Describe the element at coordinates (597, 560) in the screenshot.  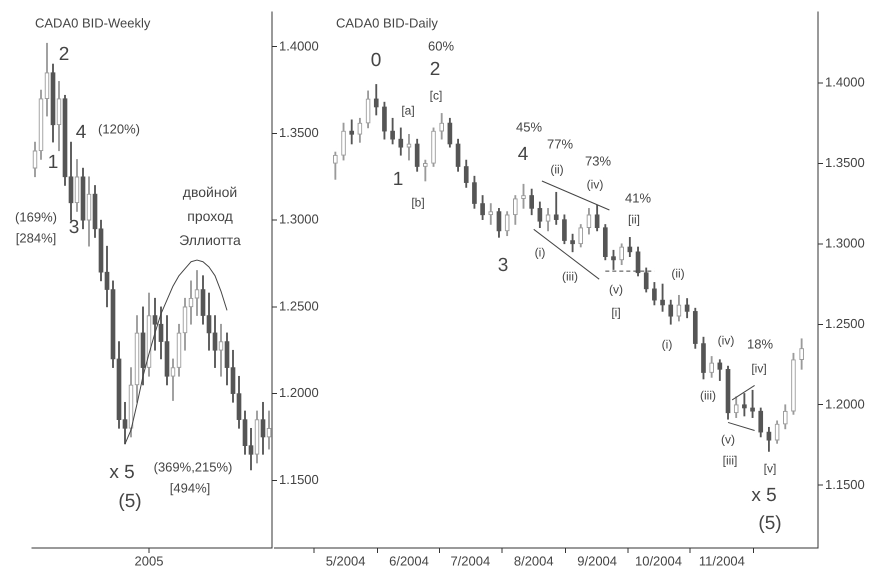
I see `x-tick-label: 9/2004` at that location.